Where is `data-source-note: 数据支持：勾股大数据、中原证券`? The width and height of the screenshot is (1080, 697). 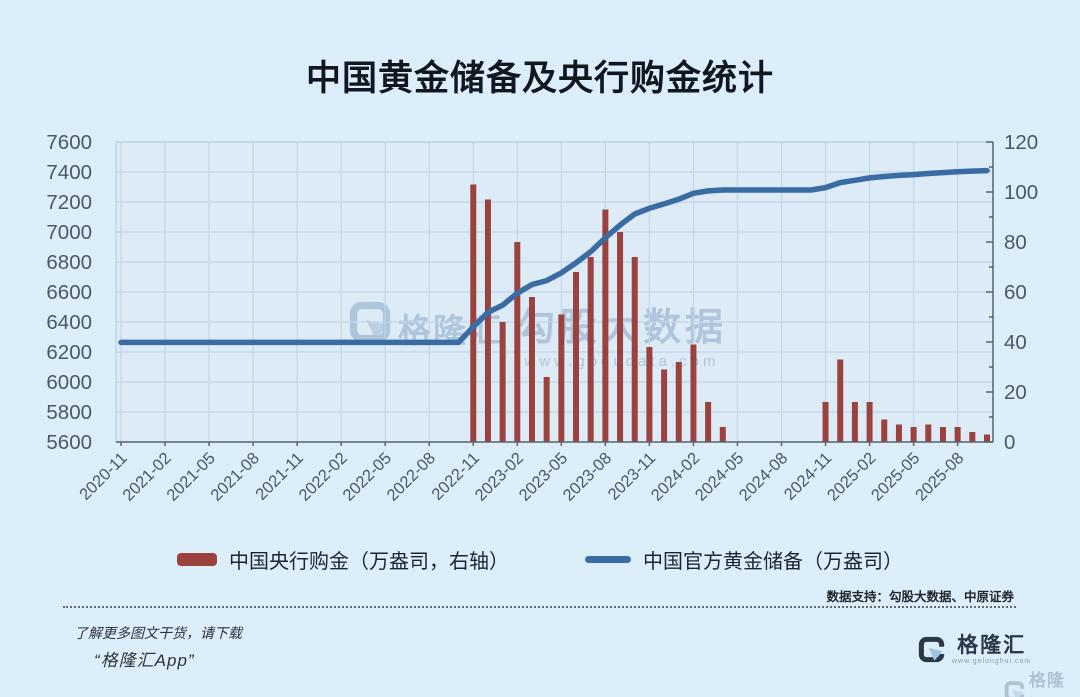 data-source-note: 数据支持：勾股大数据、中原证券 is located at coordinates (920, 597).